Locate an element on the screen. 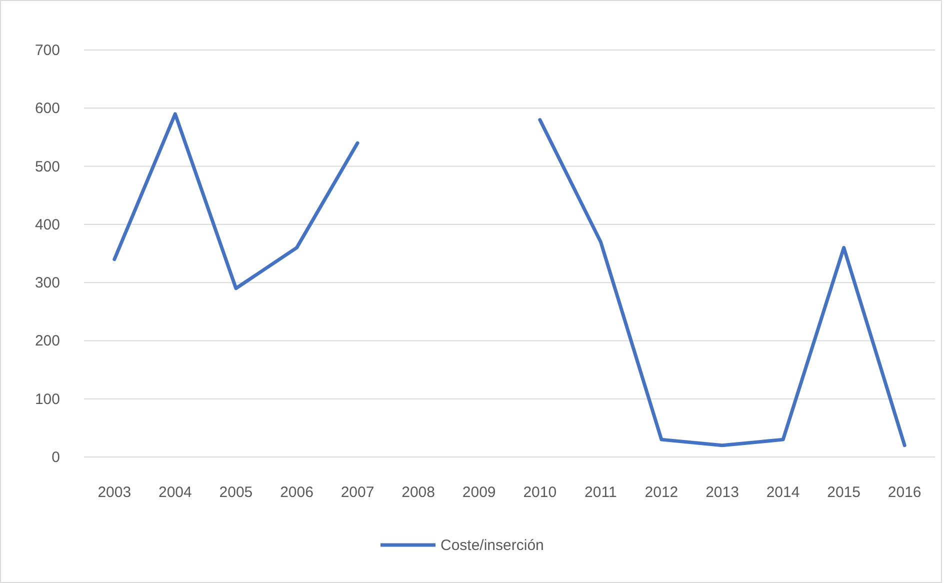  y-tick-label: 100 is located at coordinates (47, 399).